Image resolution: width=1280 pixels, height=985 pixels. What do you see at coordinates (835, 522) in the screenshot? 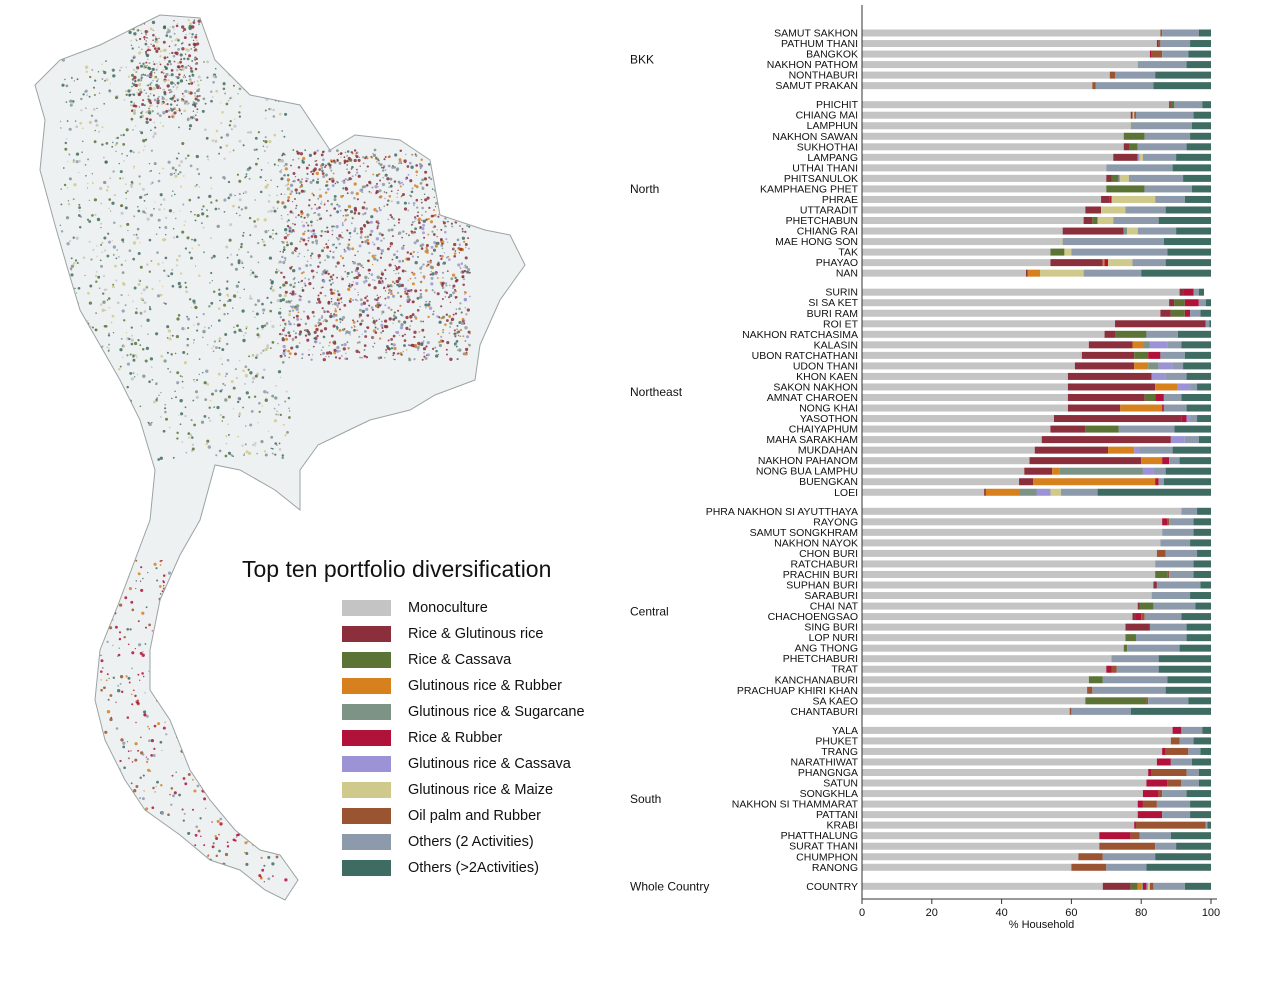
I see `province-label: RAYONG` at bounding box center [835, 522].